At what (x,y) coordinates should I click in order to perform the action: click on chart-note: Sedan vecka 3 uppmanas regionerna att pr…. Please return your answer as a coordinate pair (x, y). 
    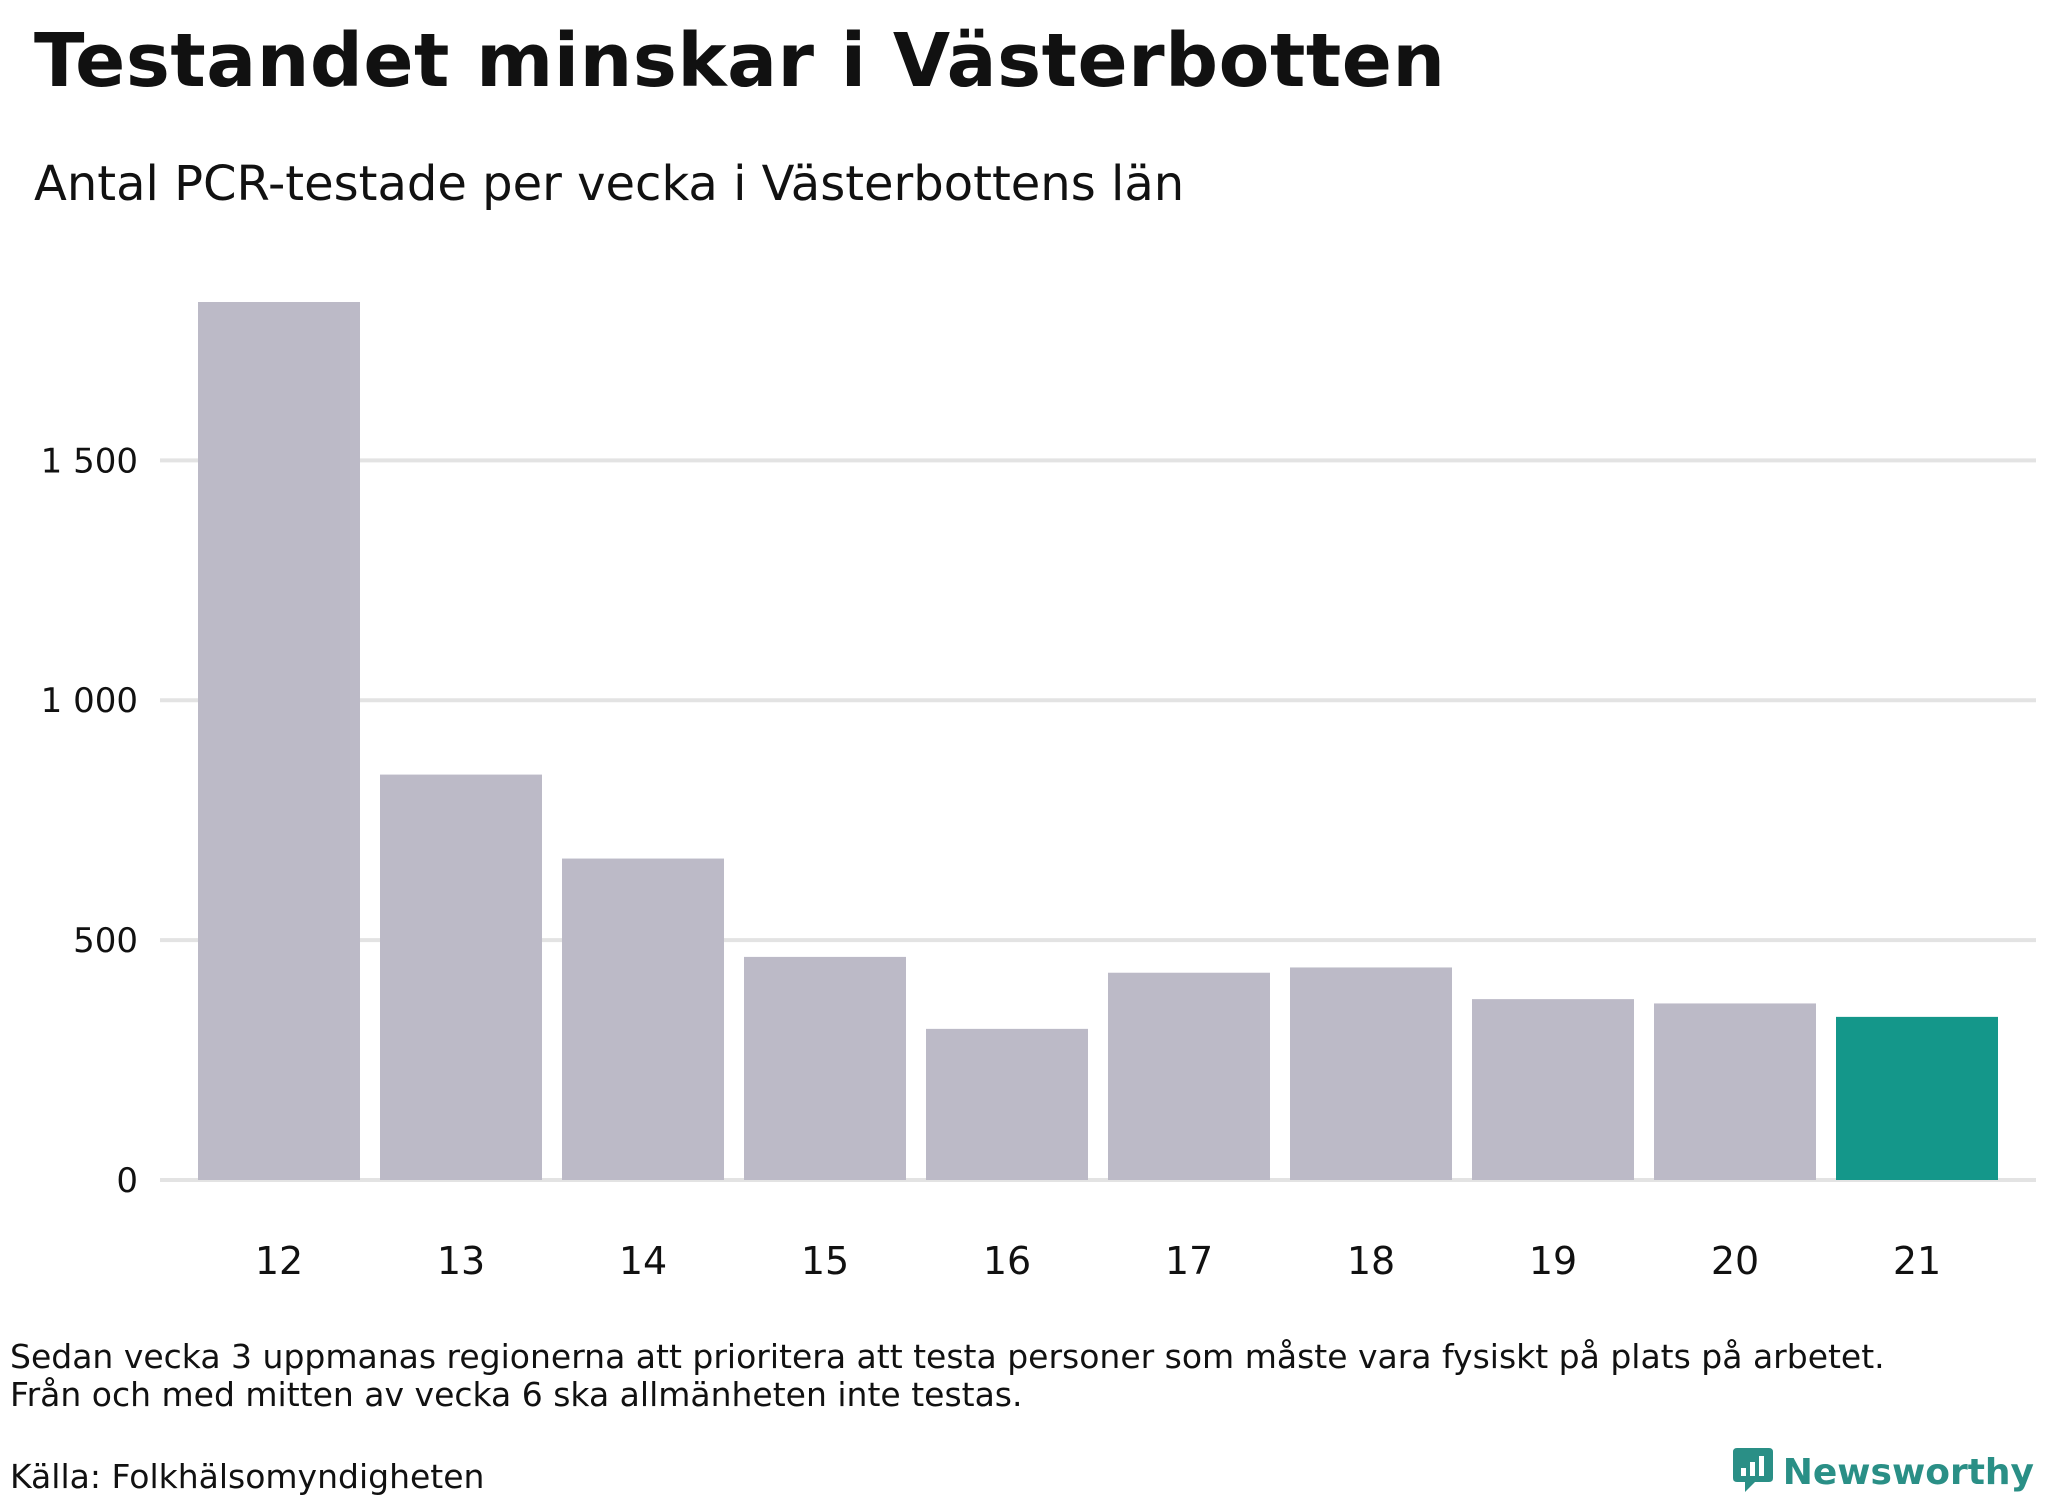
    Looking at the image, I should click on (947, 1376).